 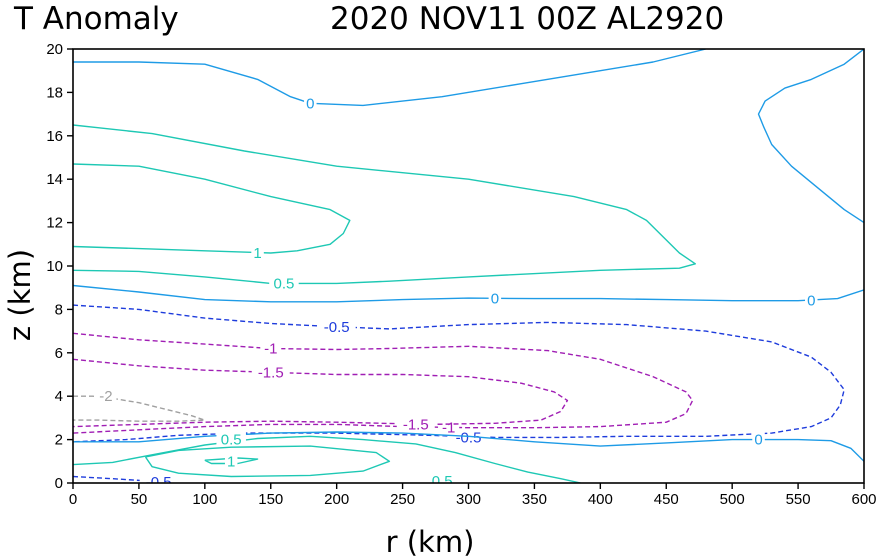 What do you see at coordinates (54, 223) in the screenshot?
I see `y-tick-label-12: 12` at bounding box center [54, 223].